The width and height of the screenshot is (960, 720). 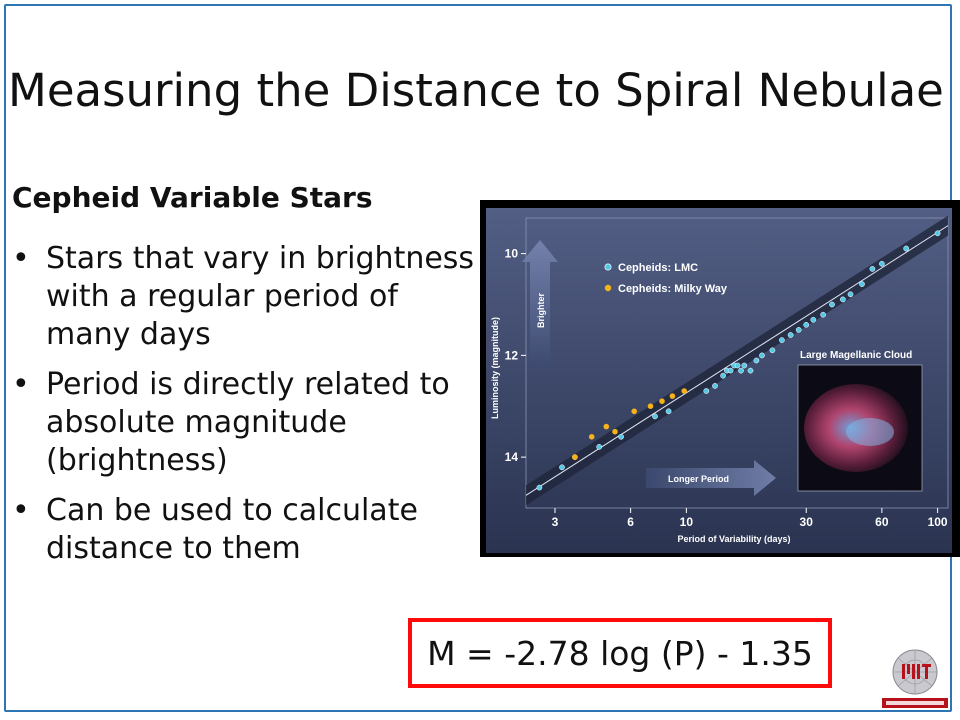 I want to click on x-tick-label: 60, so click(x=882, y=522).